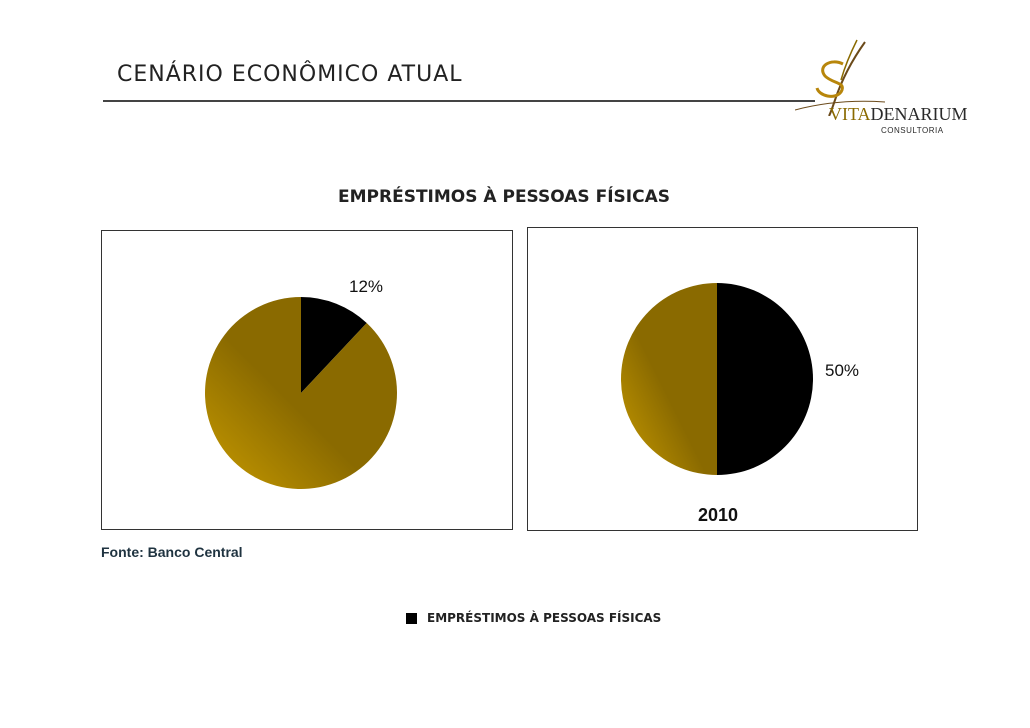 The image size is (1030, 728). Describe the element at coordinates (459, 101) in the screenshot. I see `header-divider` at that location.